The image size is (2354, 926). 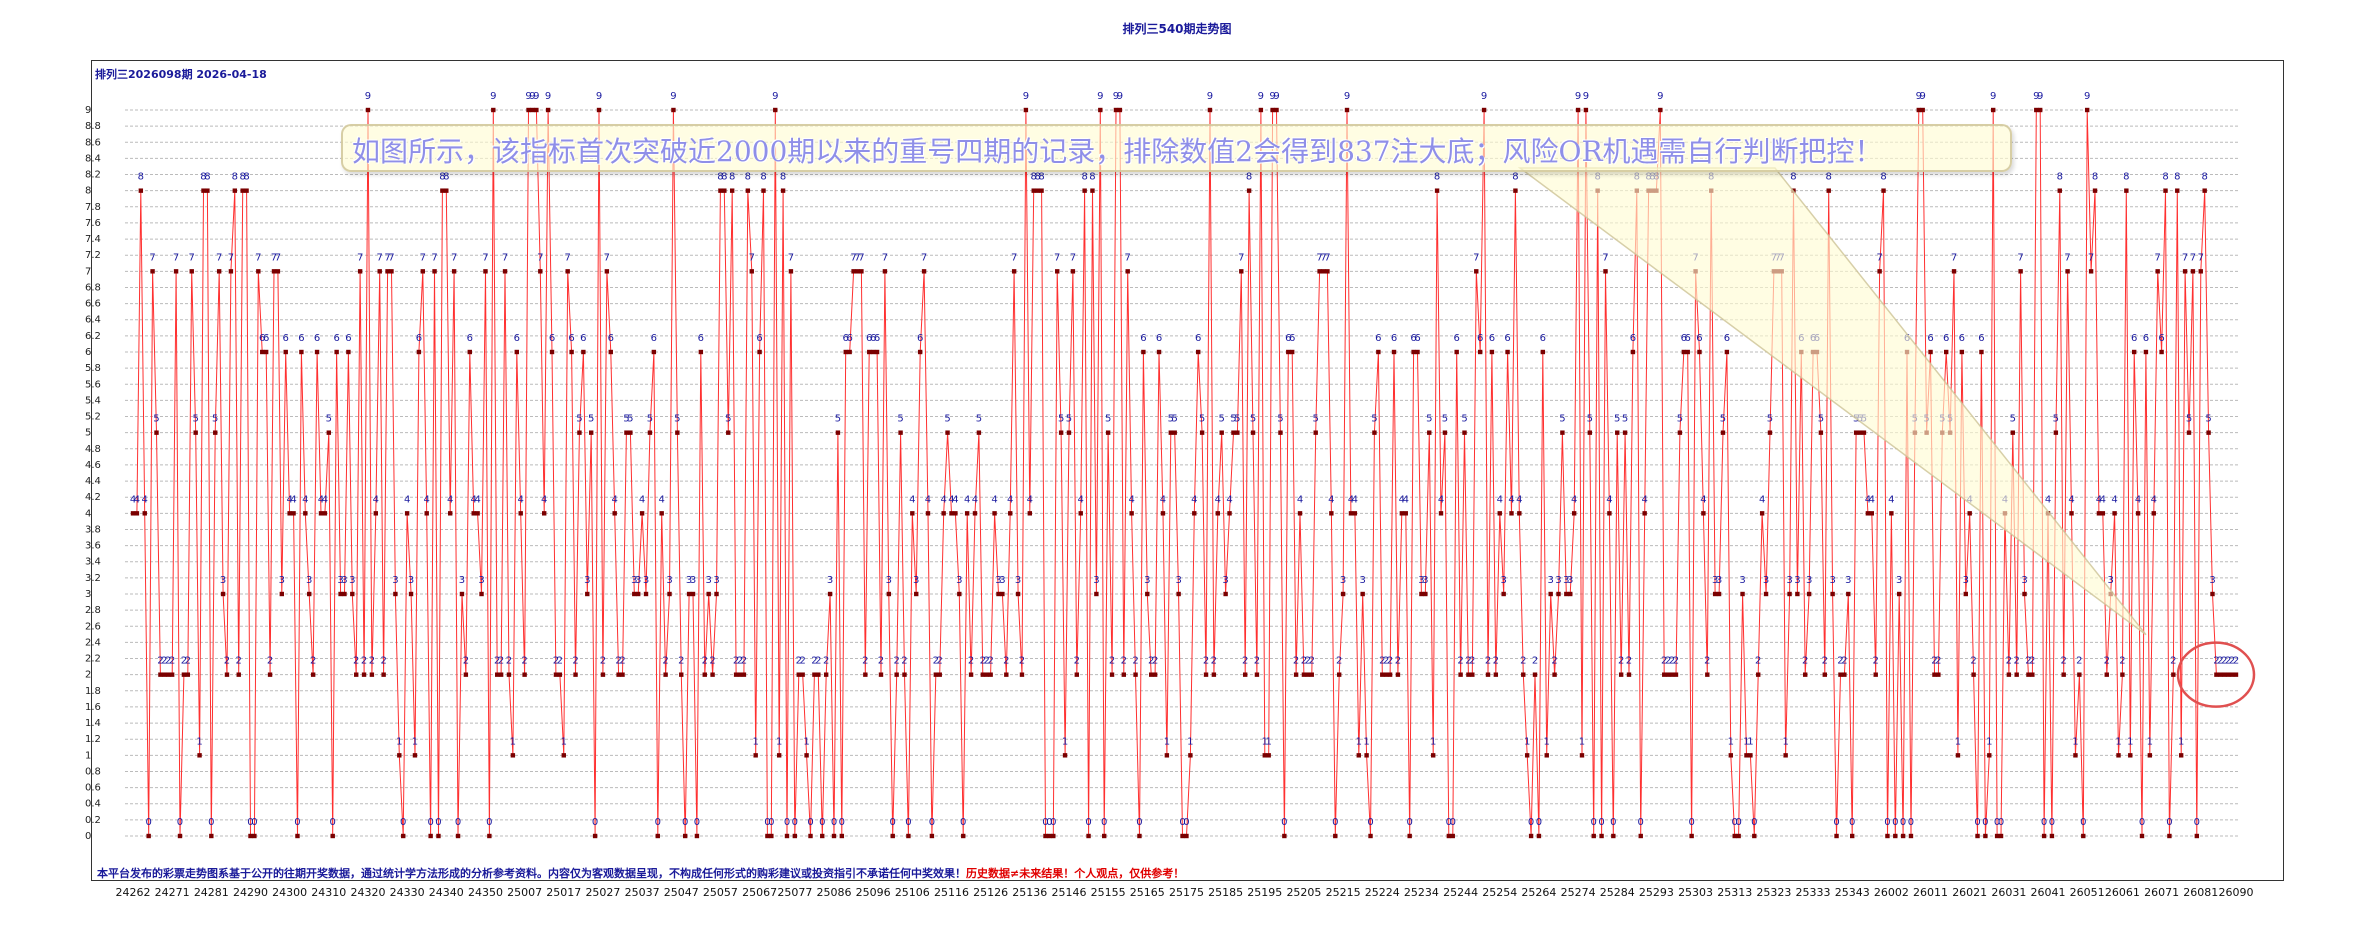 I want to click on x-tick-label: 26051, so click(x=2087, y=892).